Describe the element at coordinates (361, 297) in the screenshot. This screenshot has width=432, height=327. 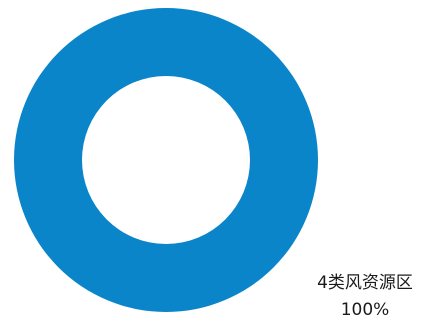
I see `slice-data-label: 4类风资源区 100%` at that location.